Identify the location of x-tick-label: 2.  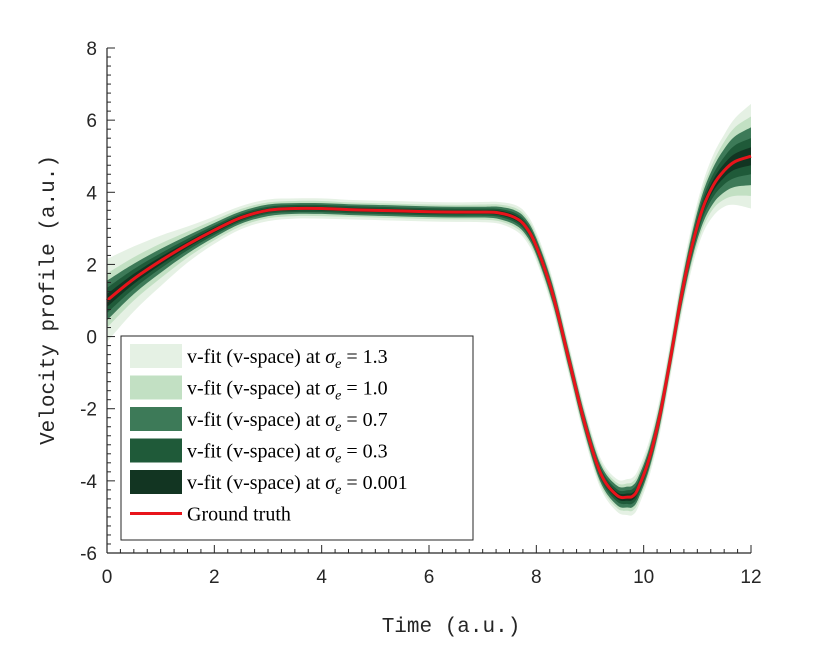
(214, 577).